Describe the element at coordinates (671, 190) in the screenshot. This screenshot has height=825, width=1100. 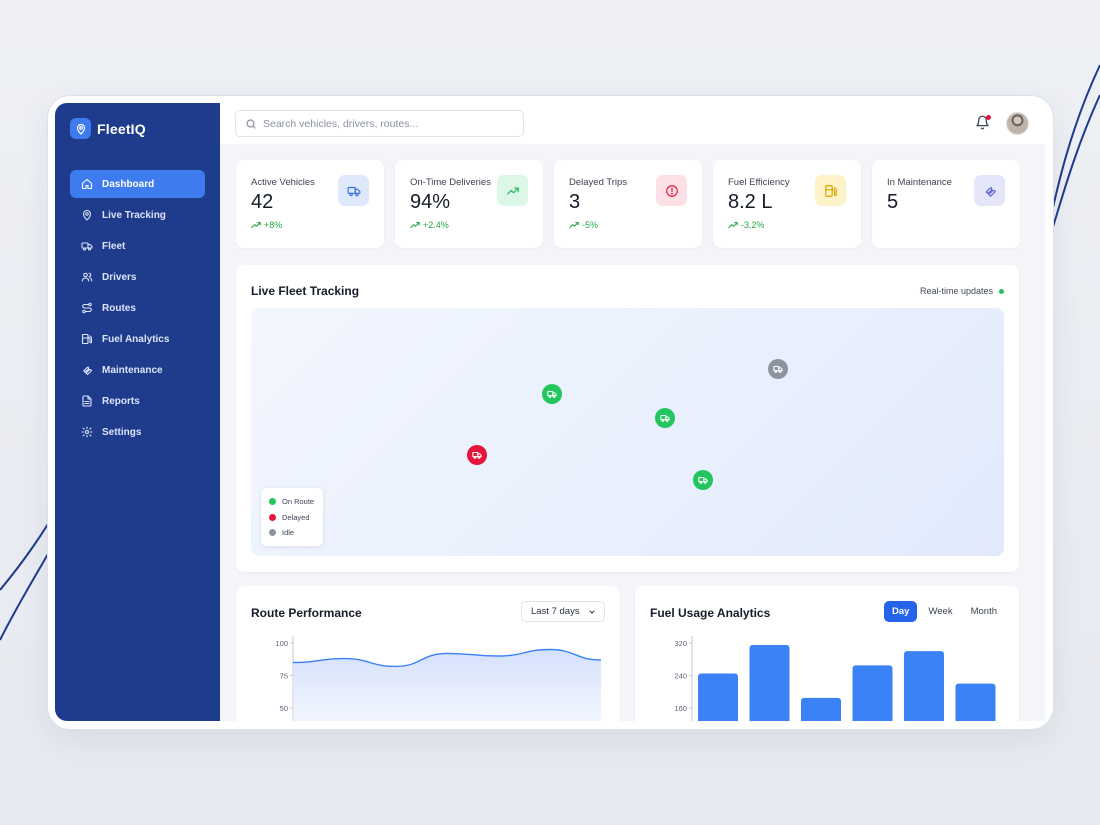
I see `alert-circle-icon` at that location.